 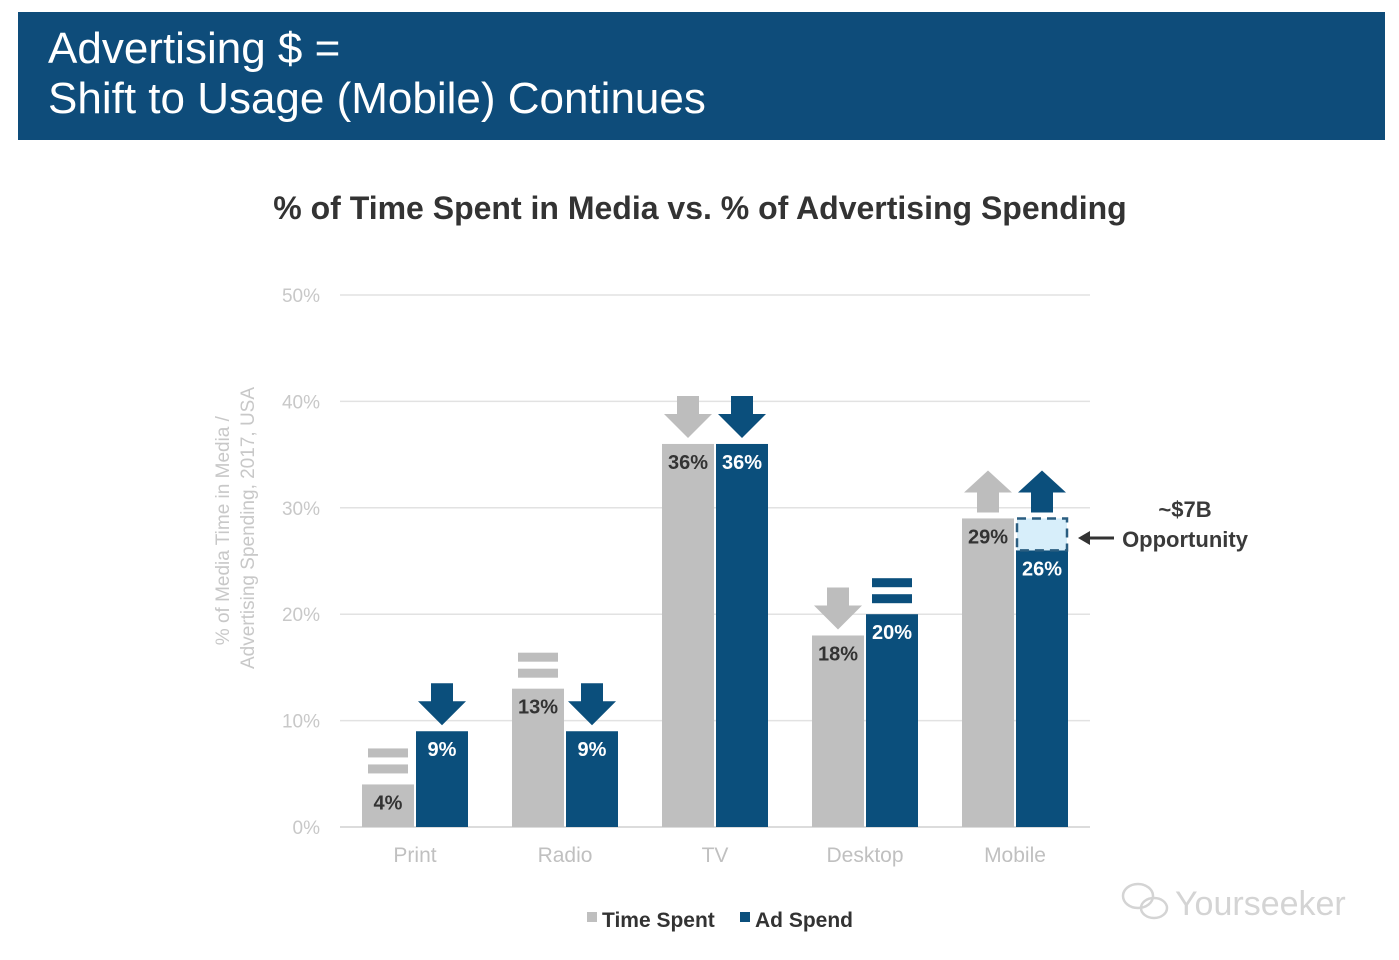 I want to click on data-label: 4%, so click(x=388, y=803).